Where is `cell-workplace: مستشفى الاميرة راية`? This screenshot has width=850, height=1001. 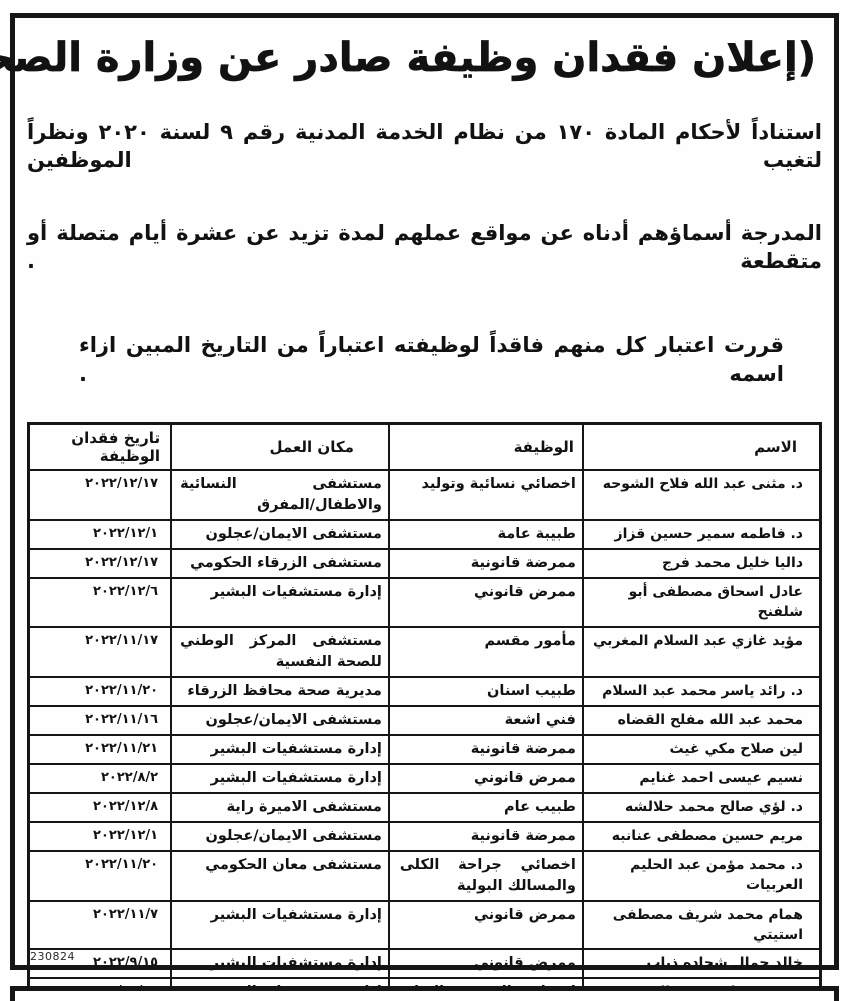
cell-workplace: مستشفى الاميرة راية is located at coordinates (280, 807).